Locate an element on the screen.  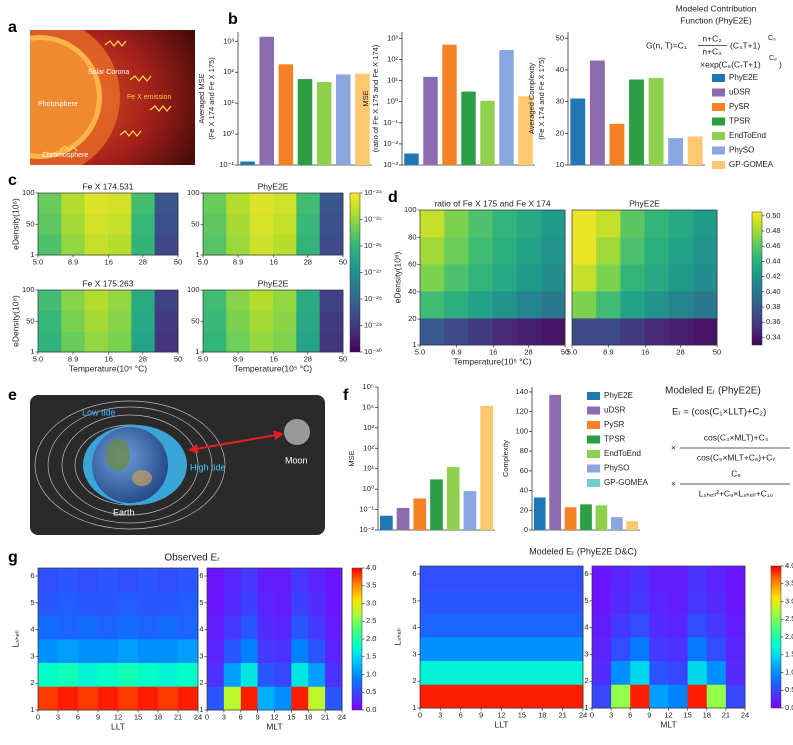
y-tick-label: 4 is located at coordinates (414, 627).